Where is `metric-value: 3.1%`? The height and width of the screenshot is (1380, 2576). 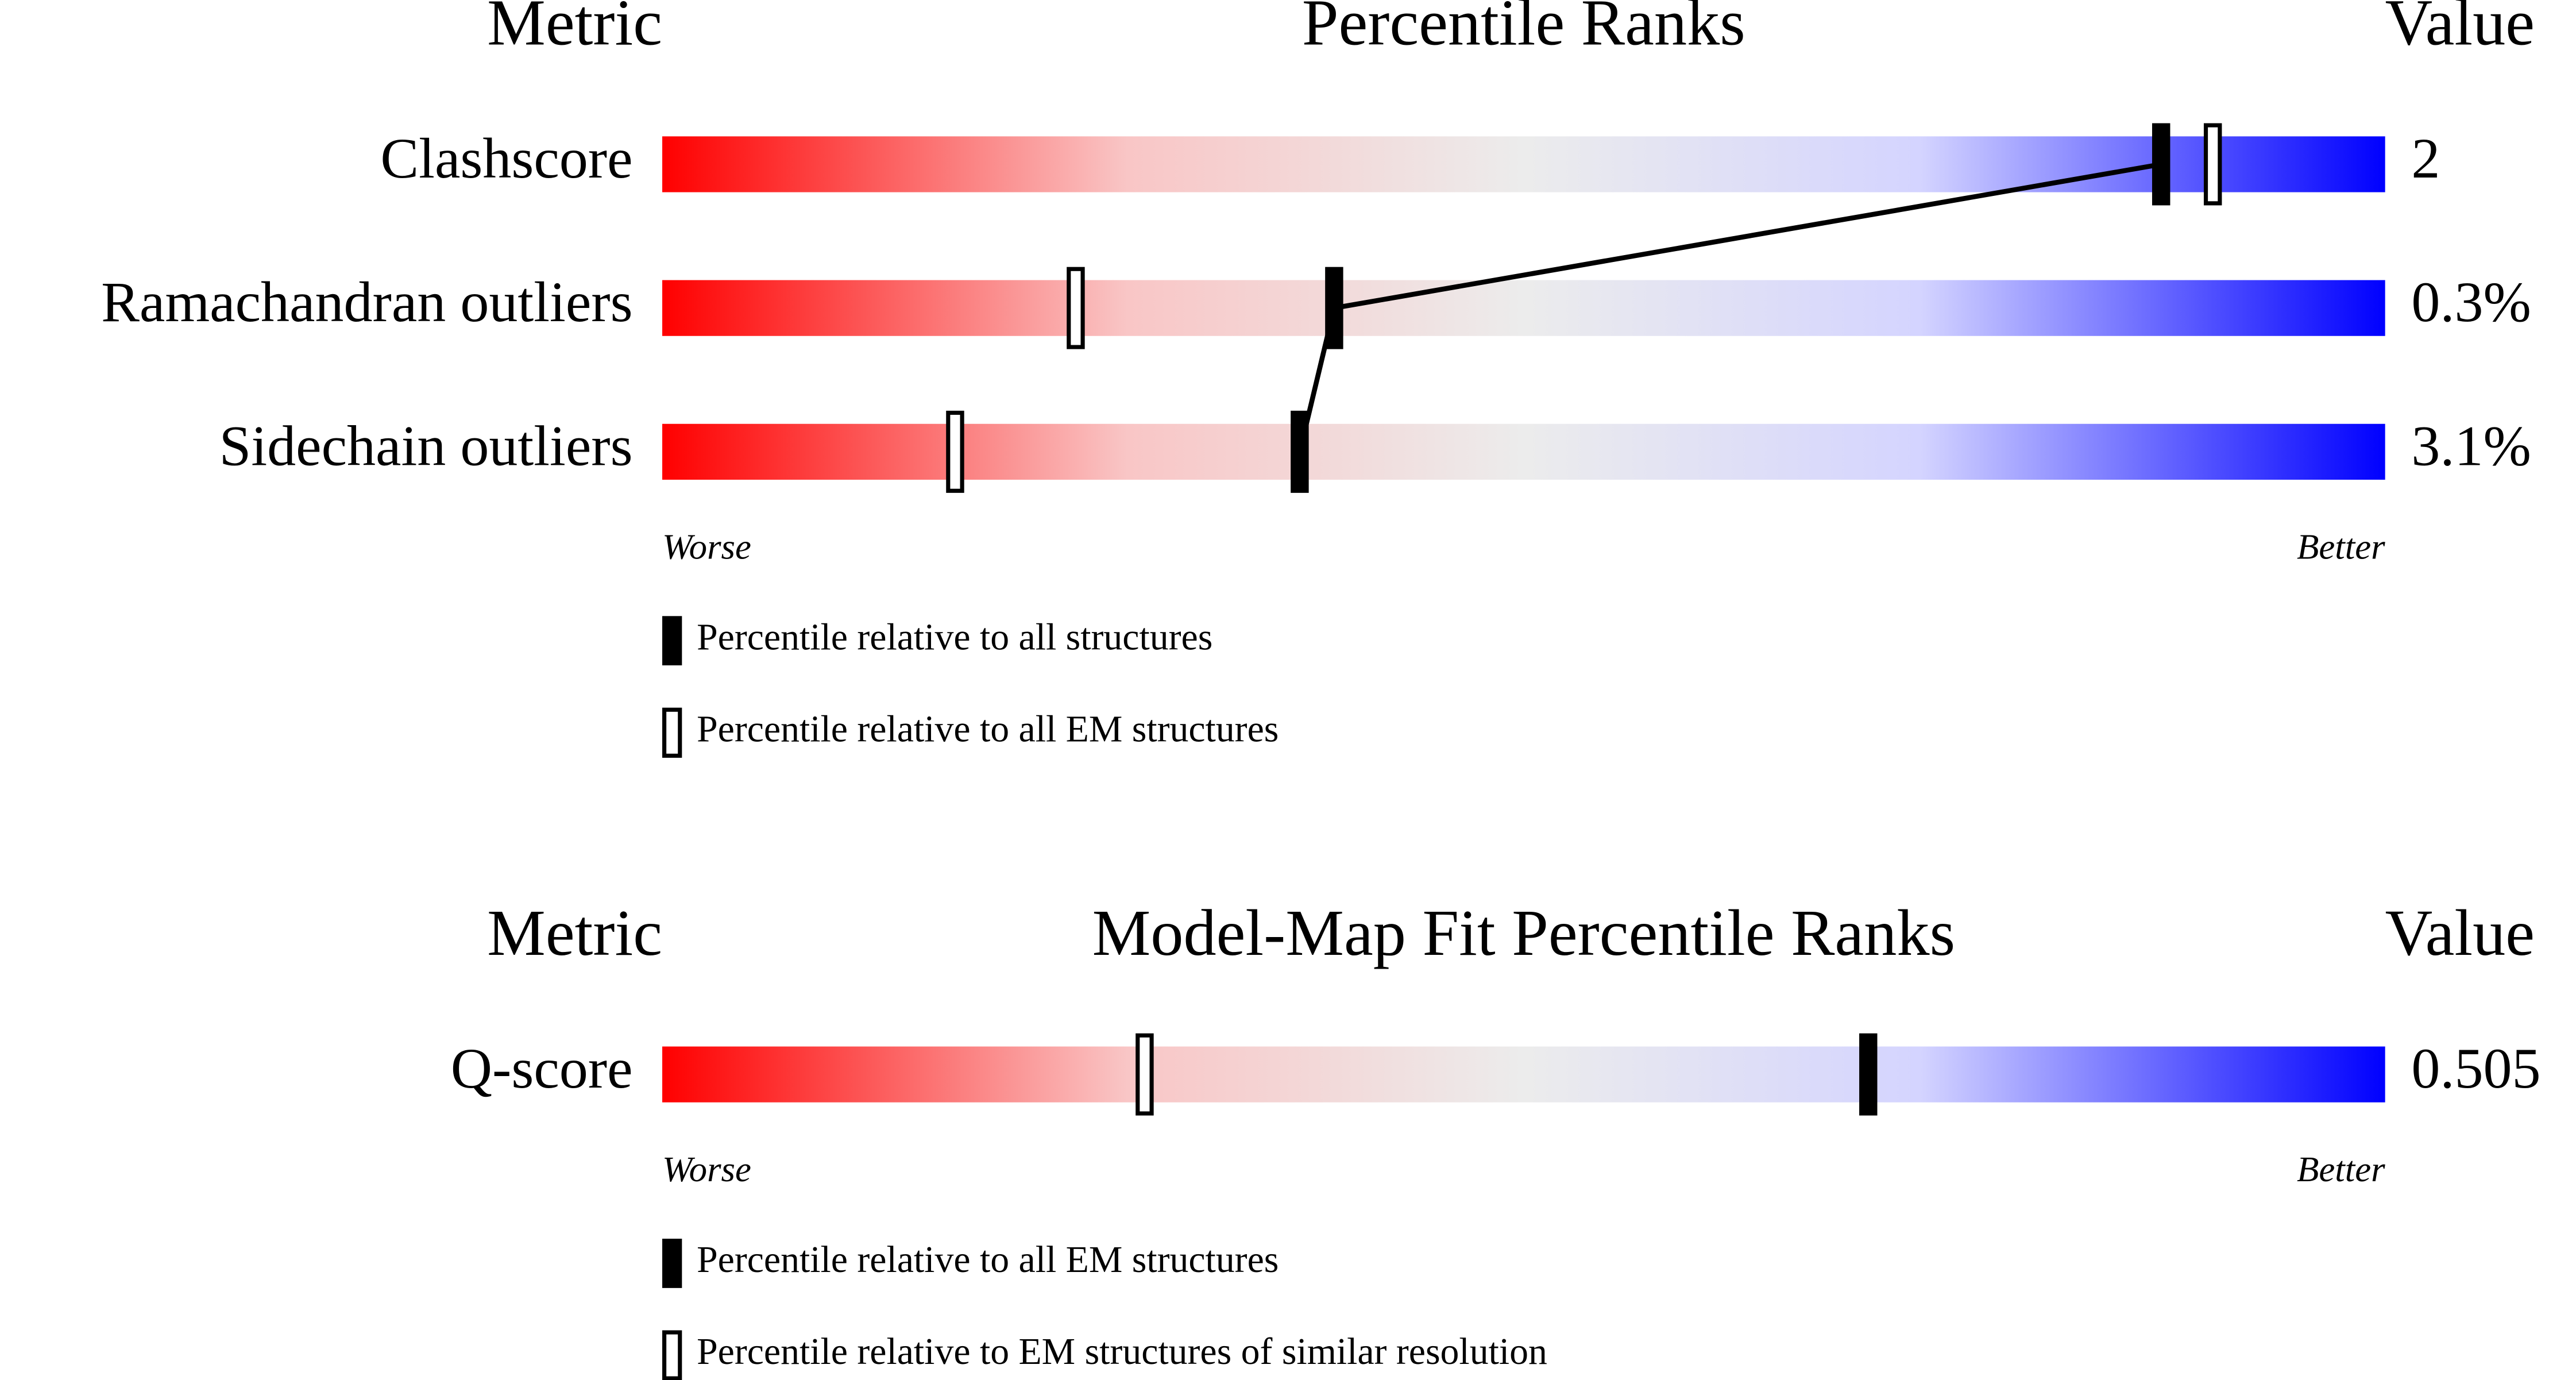 metric-value: 3.1% is located at coordinates (2471, 445).